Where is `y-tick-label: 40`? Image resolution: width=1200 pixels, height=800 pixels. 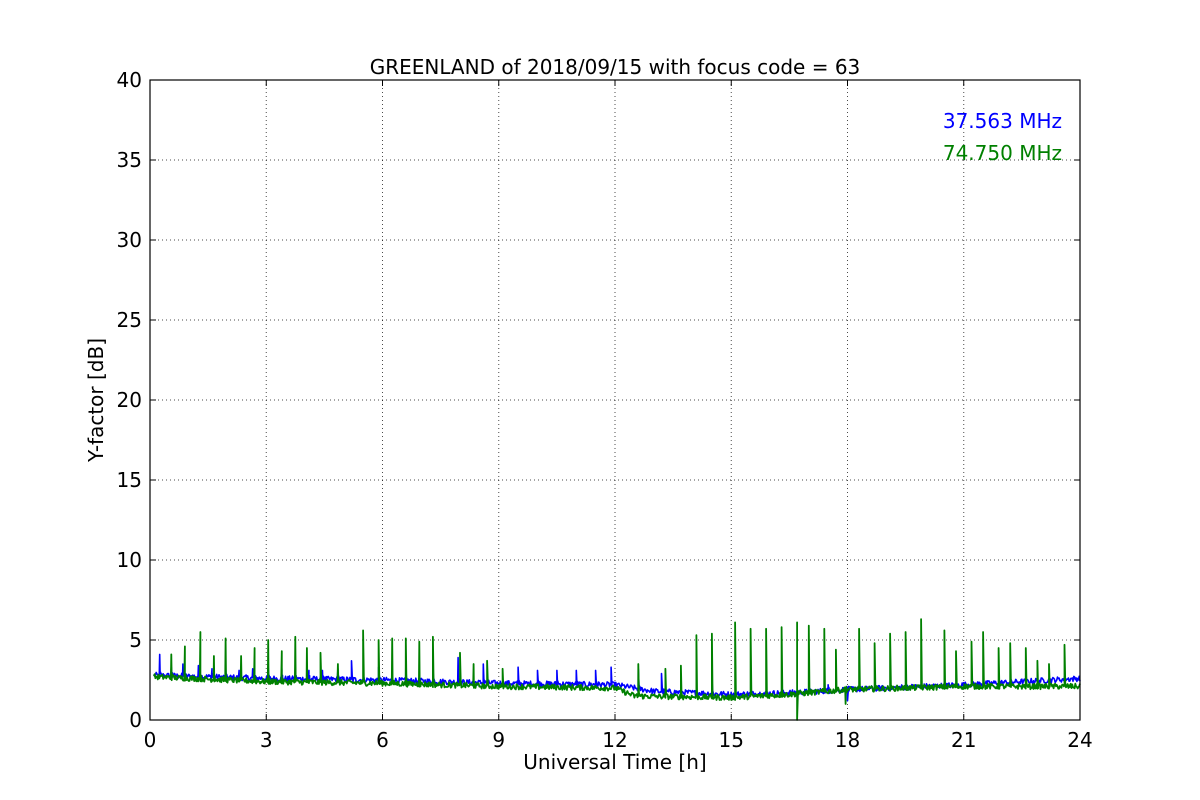
y-tick-label: 40 is located at coordinates (129, 80).